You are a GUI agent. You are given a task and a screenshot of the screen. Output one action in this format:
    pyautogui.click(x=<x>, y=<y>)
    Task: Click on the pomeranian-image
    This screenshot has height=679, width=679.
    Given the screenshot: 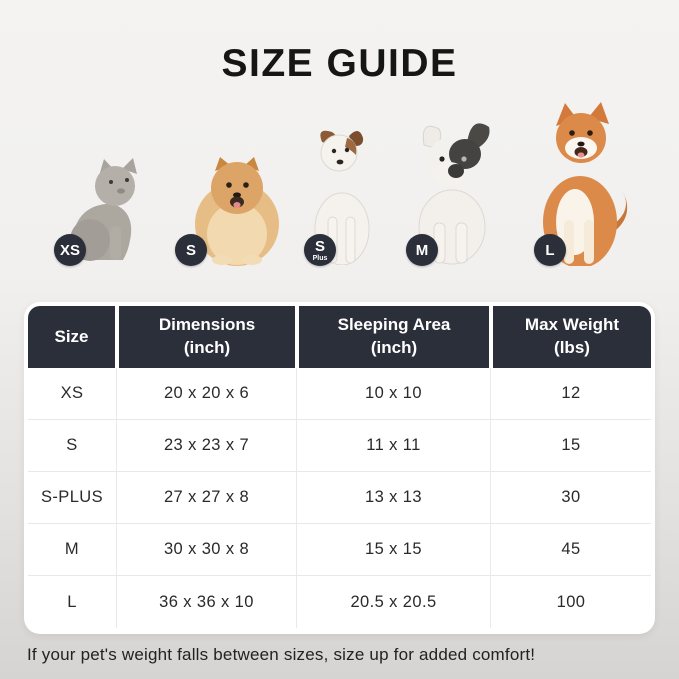 What is the action you would take?
    pyautogui.click(x=237, y=210)
    